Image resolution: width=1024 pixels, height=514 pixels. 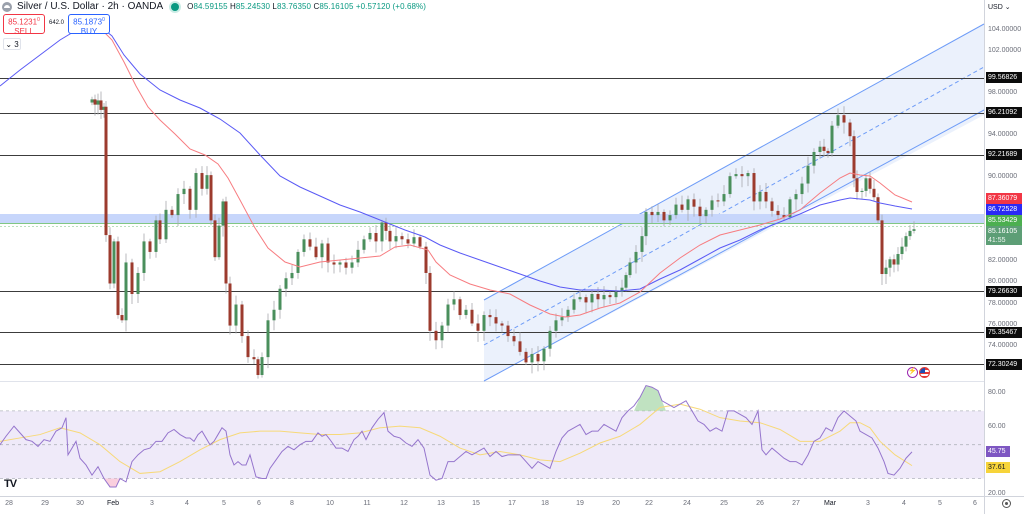 I want to click on rsi-tick-label: 80.00, so click(x=997, y=392).